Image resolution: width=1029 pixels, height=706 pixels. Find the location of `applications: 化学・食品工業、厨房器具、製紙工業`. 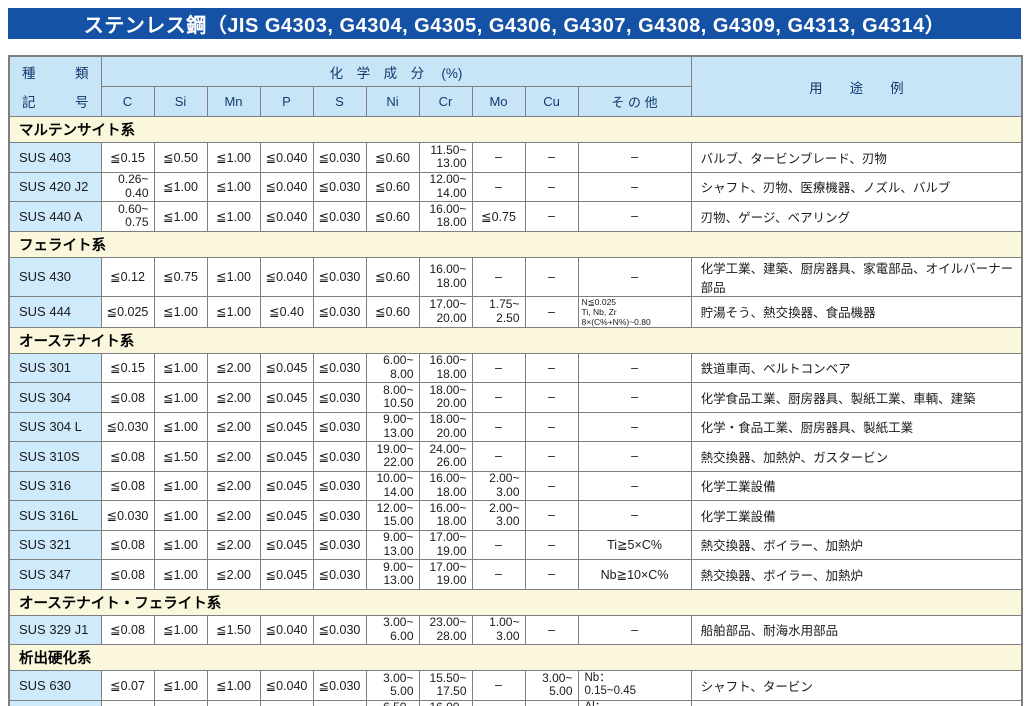

applications: 化学・食品工業、厨房器具、製紙工業 is located at coordinates (856, 427).